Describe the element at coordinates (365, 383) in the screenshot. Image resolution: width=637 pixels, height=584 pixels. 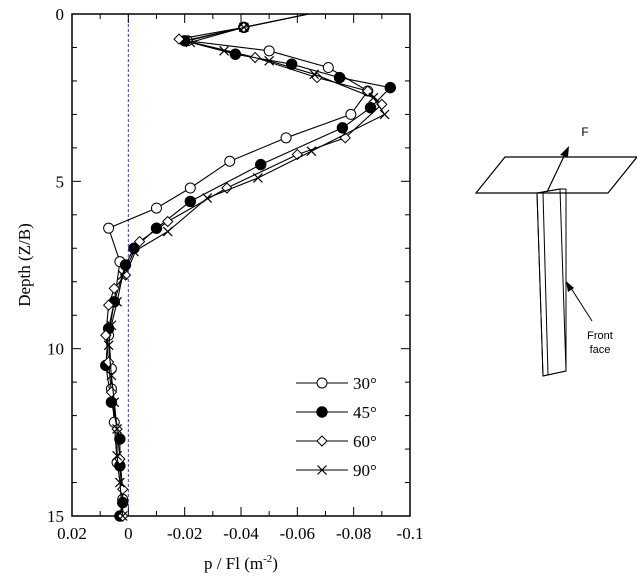
I see `legend-label: 30°` at that location.